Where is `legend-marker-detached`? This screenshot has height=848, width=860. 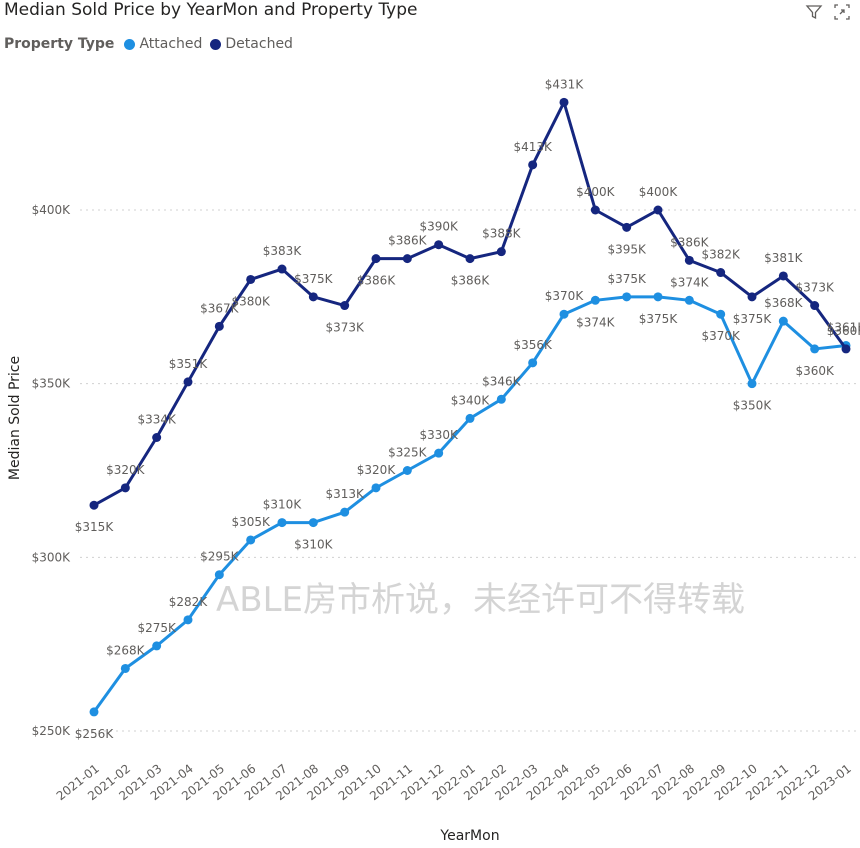 legend-marker-detached is located at coordinates (216, 44).